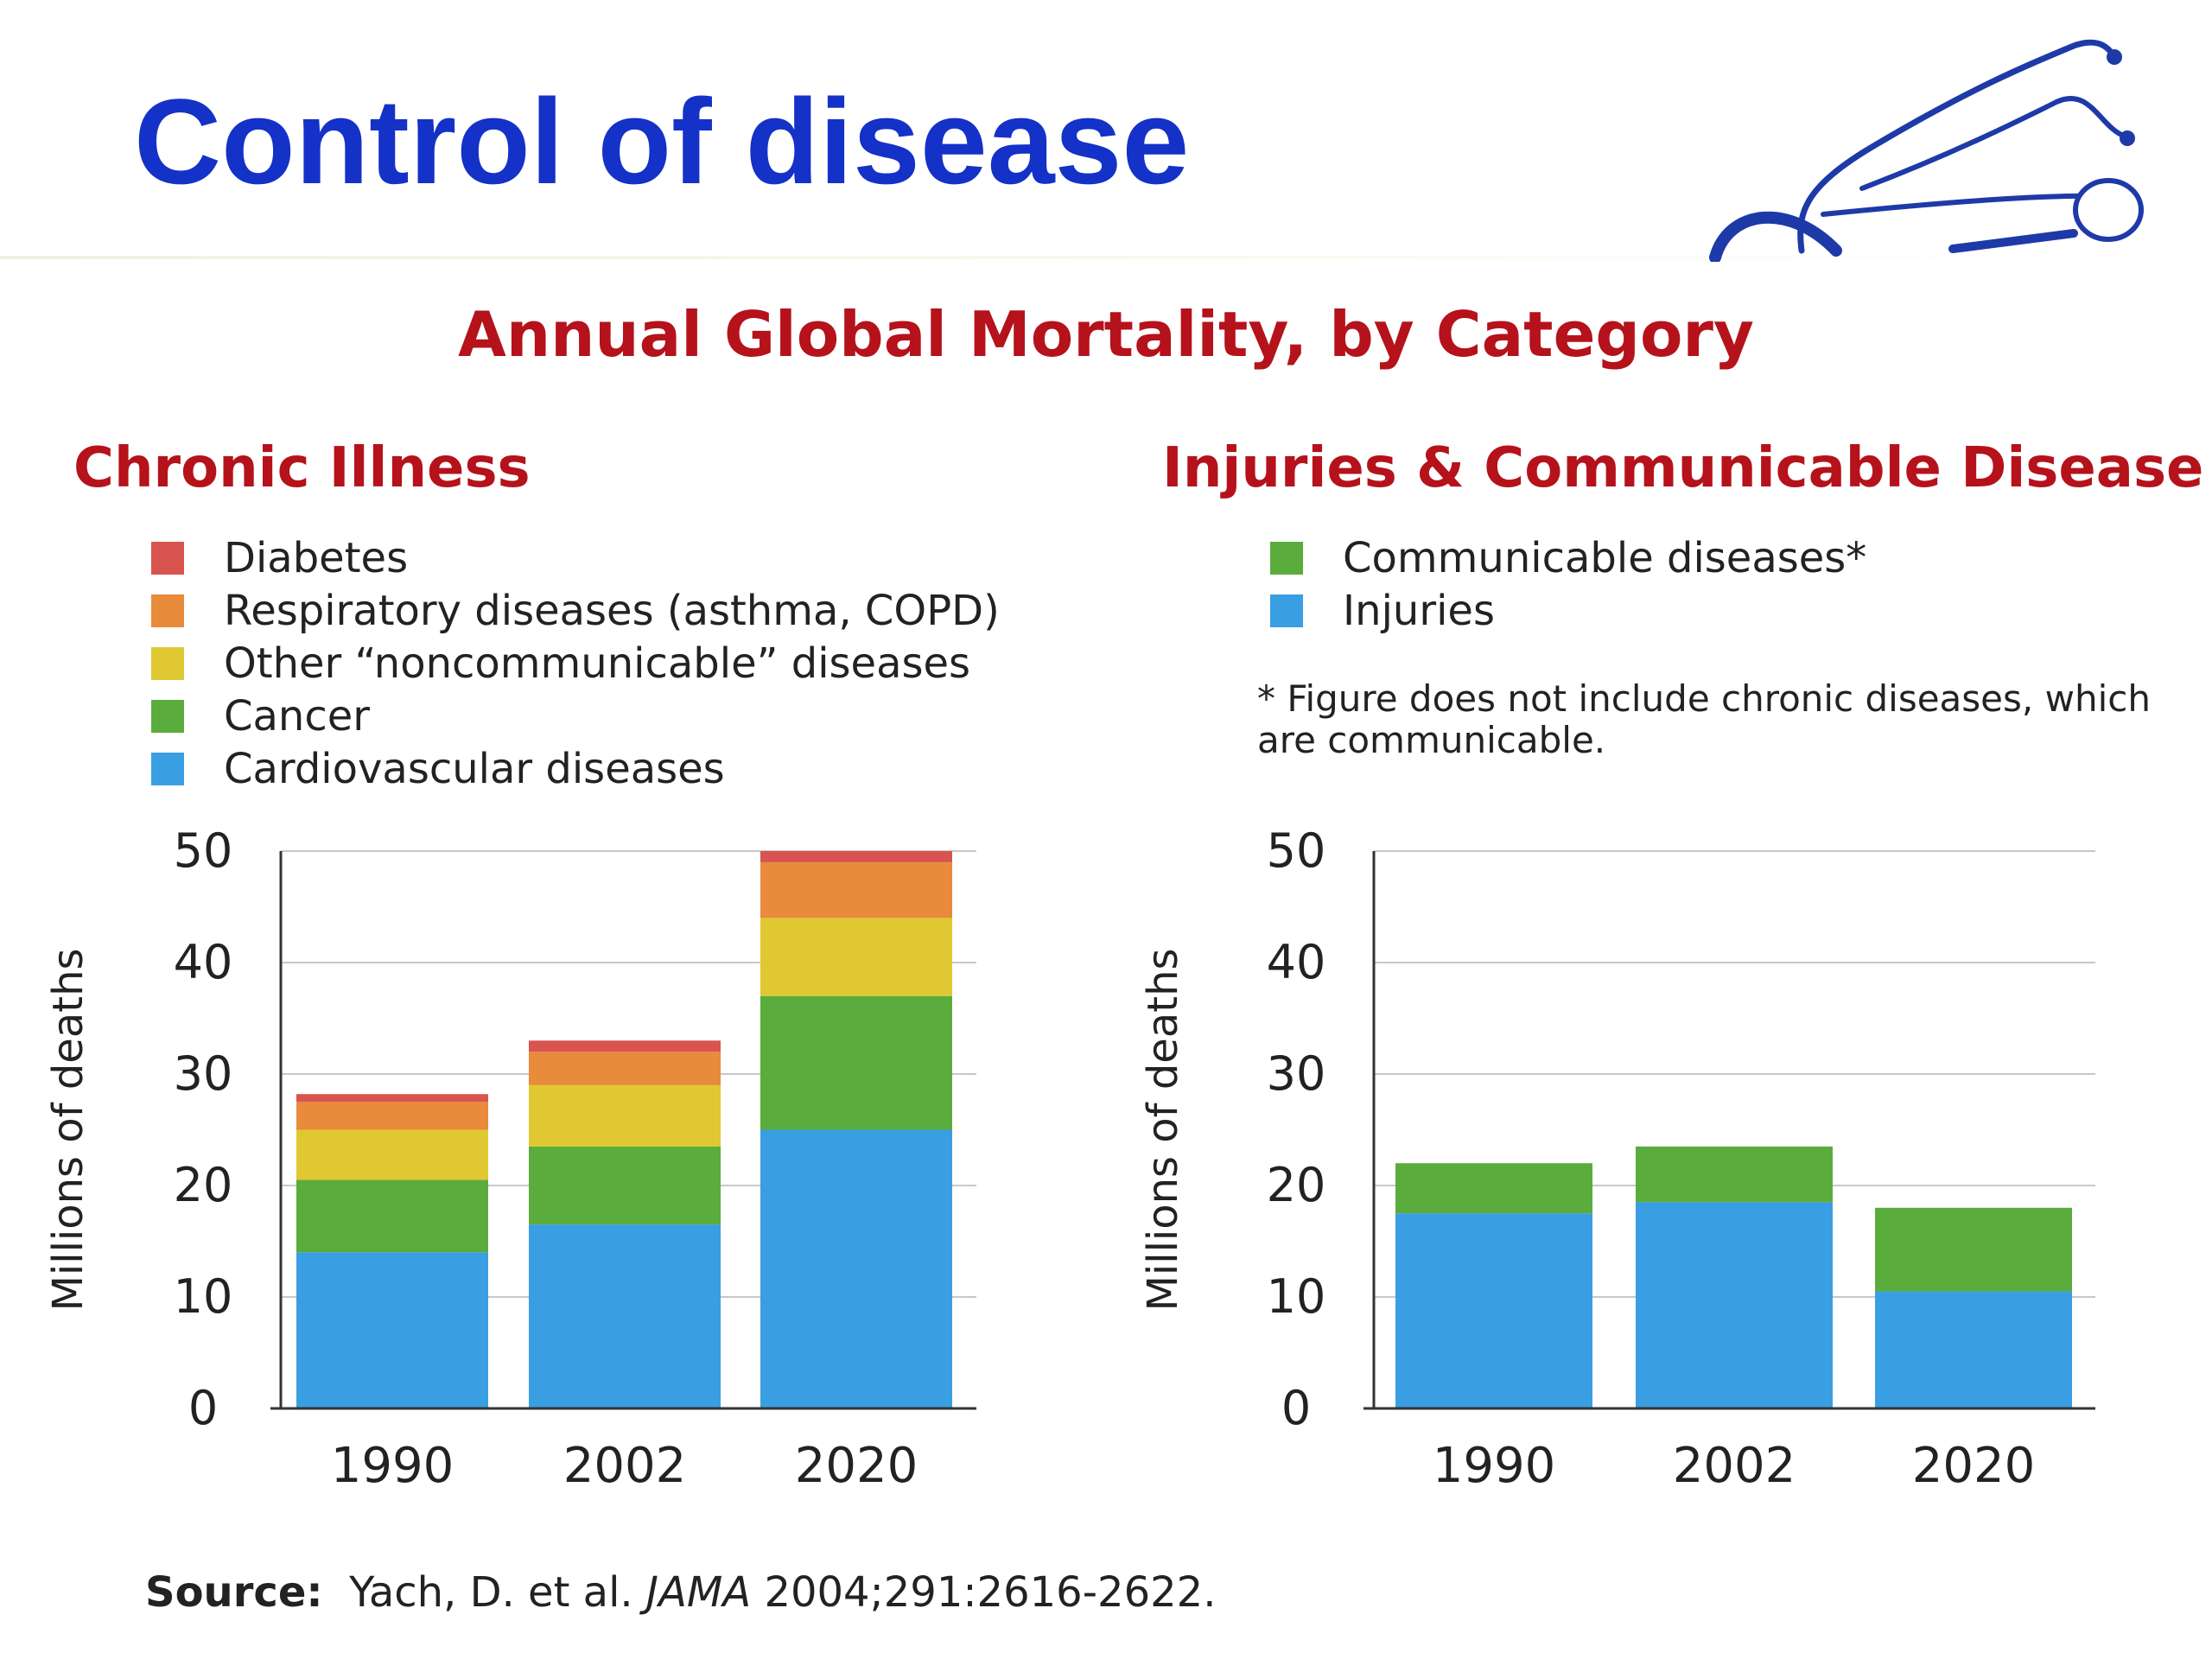  What do you see at coordinates (612, 610) in the screenshot?
I see `legend-label: Respiratory diseases (asthma, COPD)` at bounding box center [612, 610].